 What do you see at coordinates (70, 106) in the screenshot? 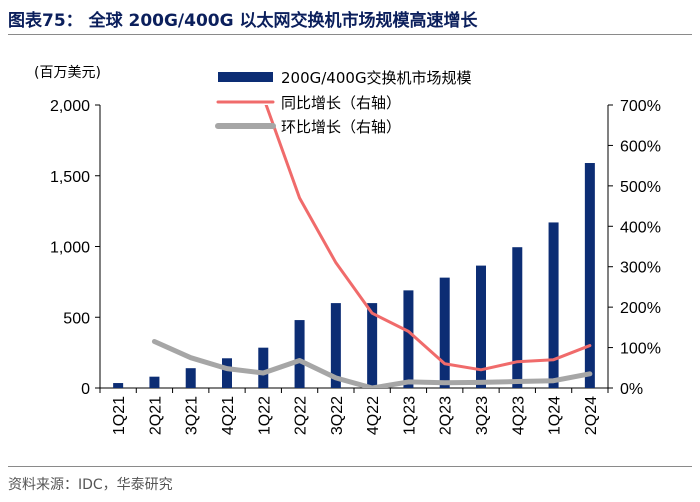
I see `left-tick-label: 2,000` at bounding box center [70, 106].